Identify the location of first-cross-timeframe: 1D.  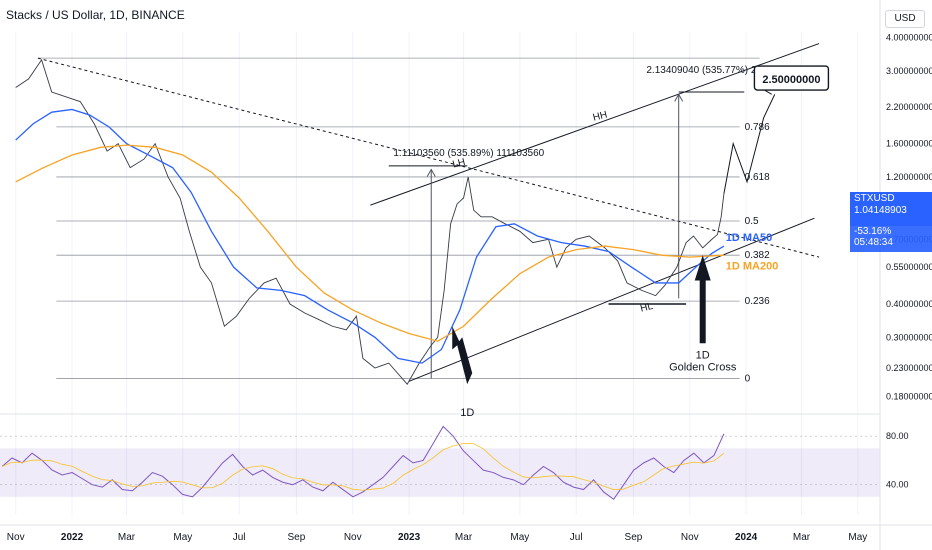
(467, 413).